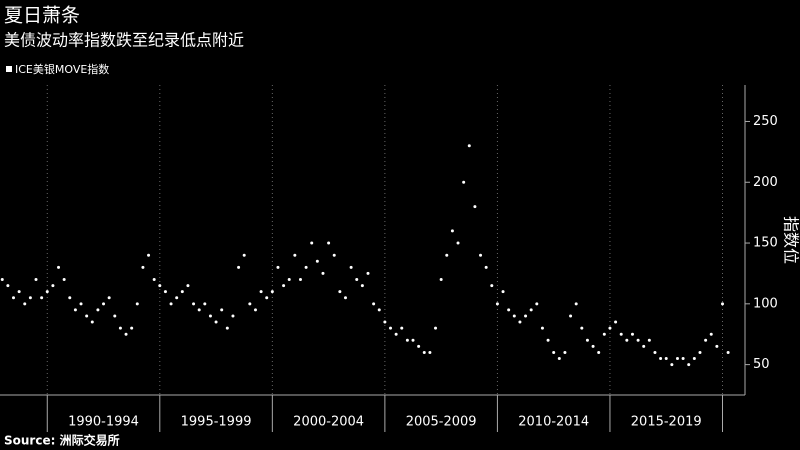 The image size is (800, 450). What do you see at coordinates (765, 303) in the screenshot?
I see `y-tick-label: 100` at bounding box center [765, 303].